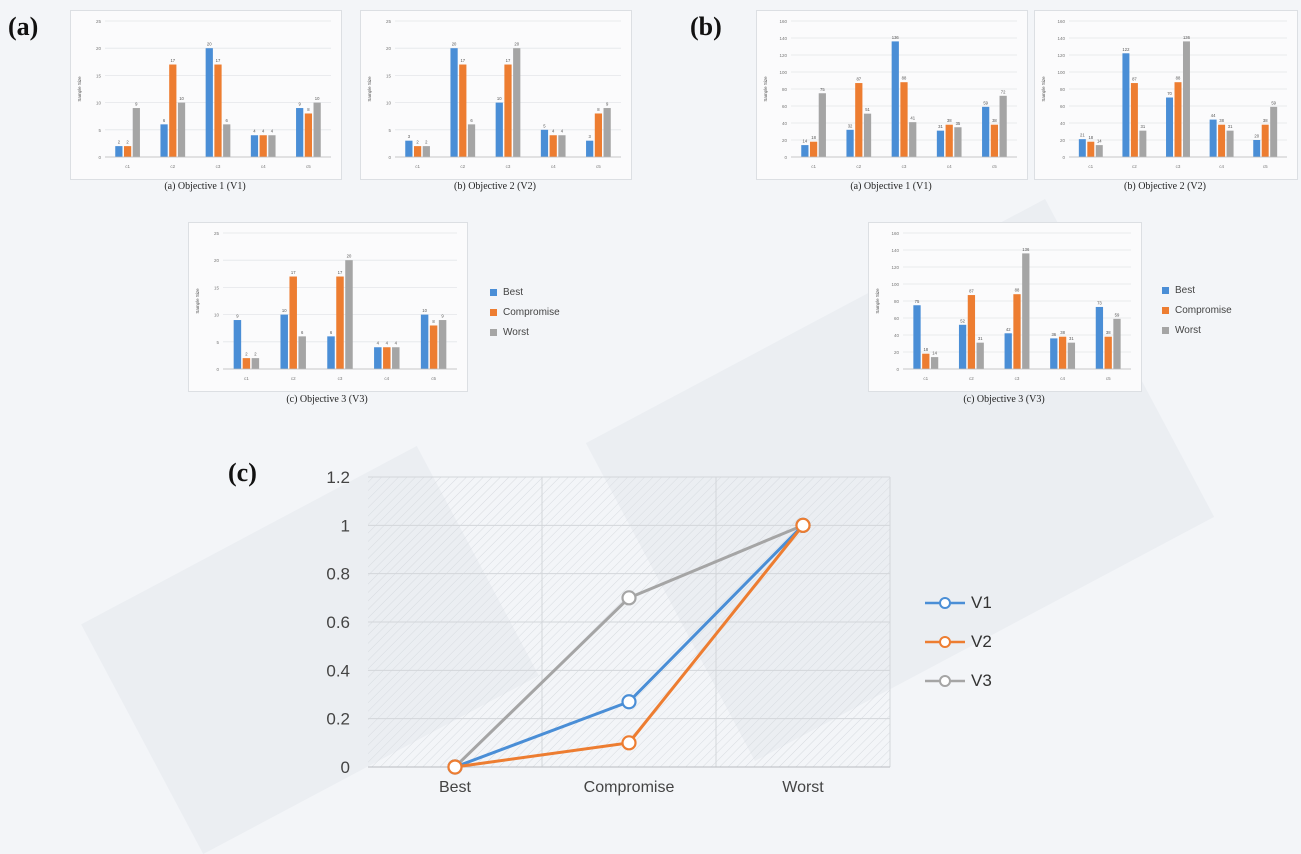 The image size is (1301, 854). Describe the element at coordinates (897, 318) in the screenshot. I see `y-tick-label: 60` at that location.